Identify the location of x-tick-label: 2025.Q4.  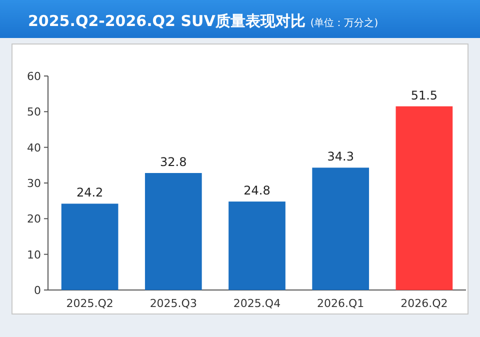
(257, 303).